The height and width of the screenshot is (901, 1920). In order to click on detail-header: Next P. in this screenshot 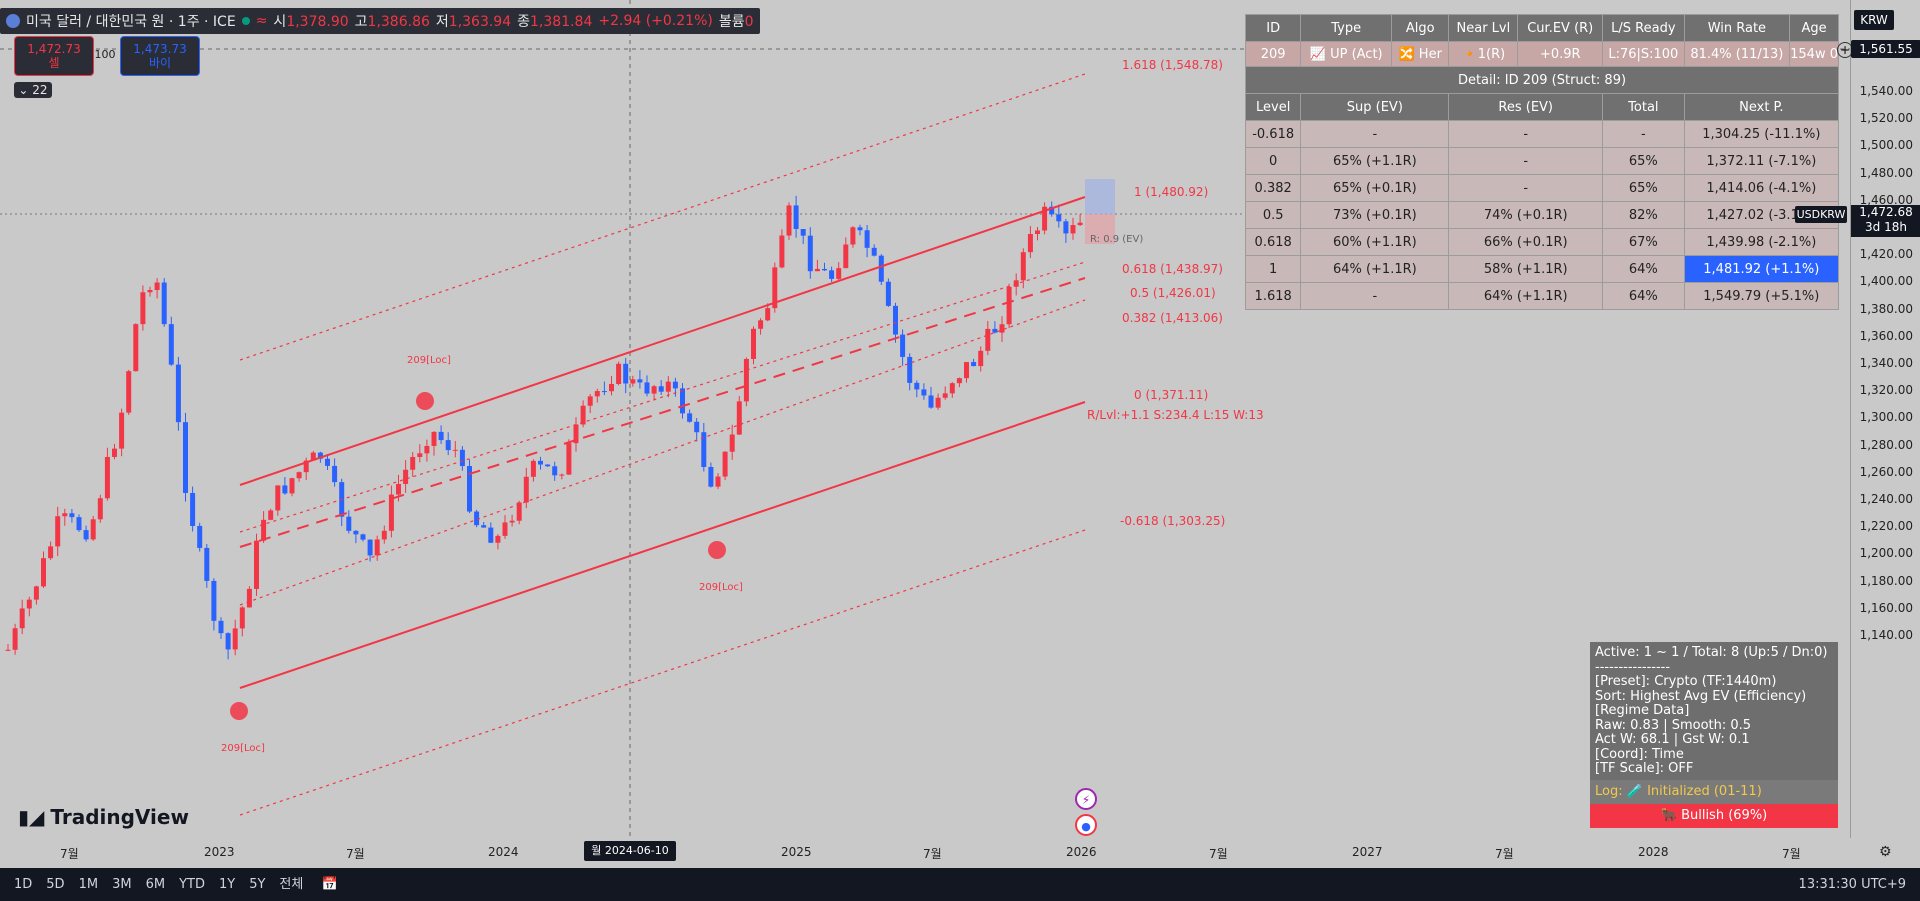, I will do `click(1761, 107)`.